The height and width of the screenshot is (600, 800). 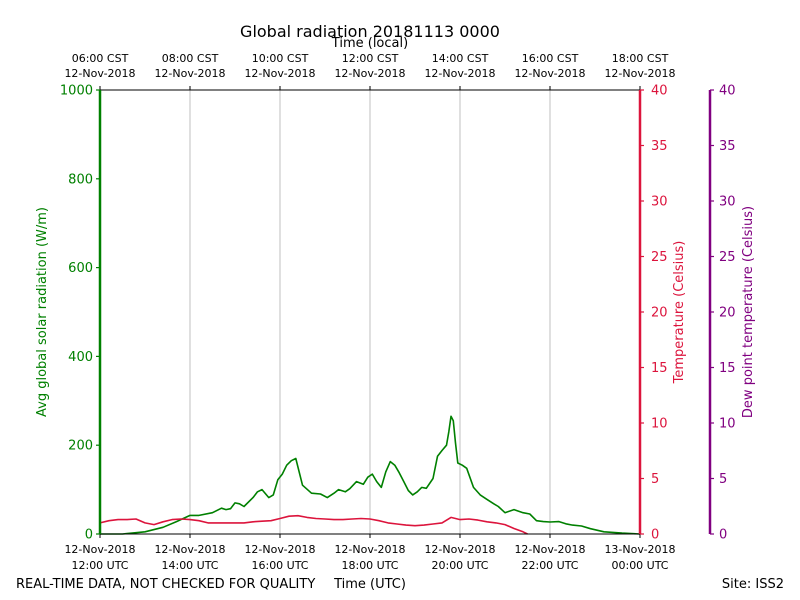 What do you see at coordinates (655, 479) in the screenshot?
I see `temperature-tick-label: 5` at bounding box center [655, 479].